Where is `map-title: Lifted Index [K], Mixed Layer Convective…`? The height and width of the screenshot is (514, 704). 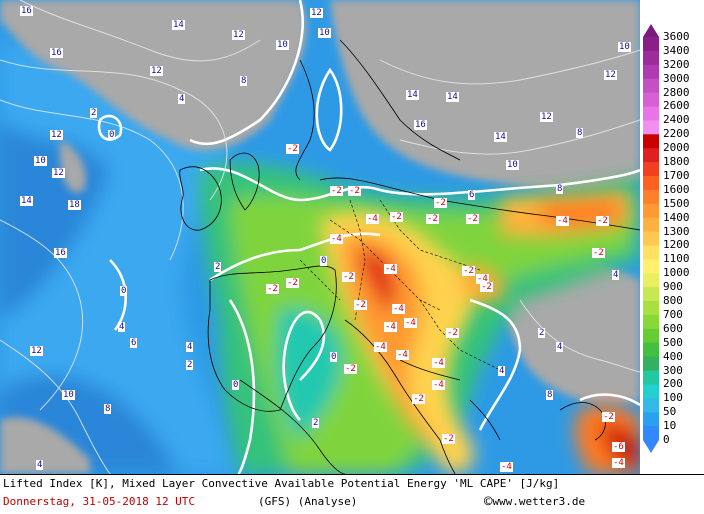 map-title: Lifted Index [K], Mixed Layer Convective… is located at coordinates (281, 483).